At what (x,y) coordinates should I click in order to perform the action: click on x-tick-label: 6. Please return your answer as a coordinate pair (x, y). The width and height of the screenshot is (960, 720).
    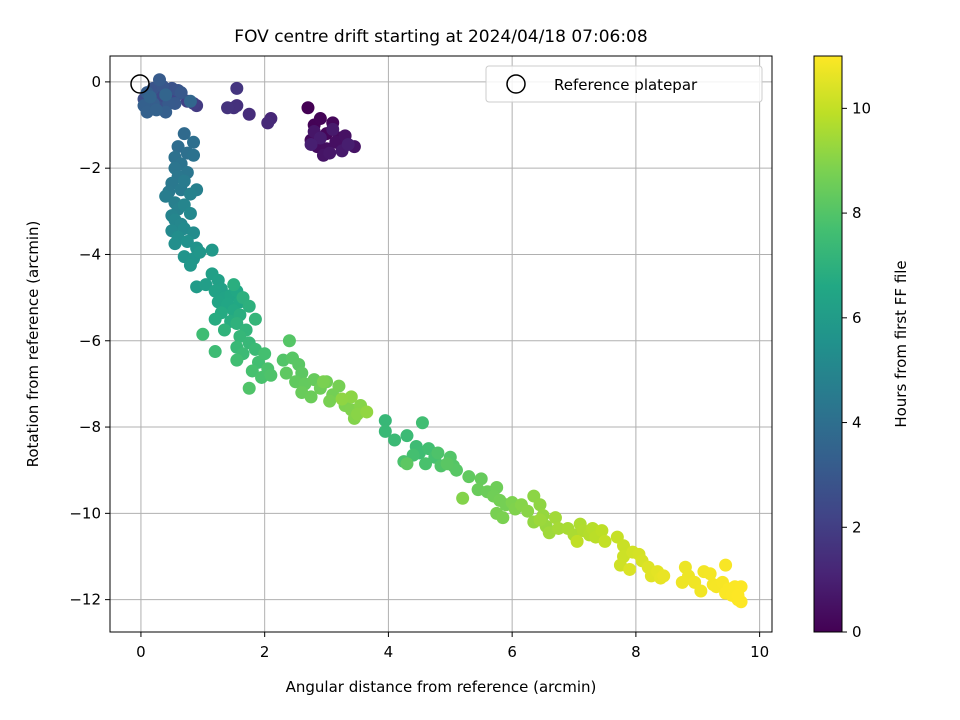
    Looking at the image, I should click on (512, 652).